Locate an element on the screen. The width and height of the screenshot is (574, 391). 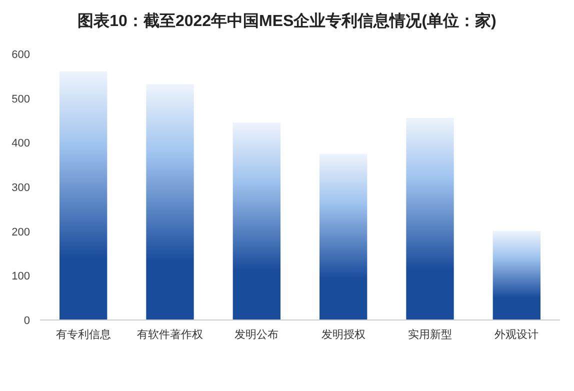
y-tick-label: 100 is located at coordinates (21, 276).